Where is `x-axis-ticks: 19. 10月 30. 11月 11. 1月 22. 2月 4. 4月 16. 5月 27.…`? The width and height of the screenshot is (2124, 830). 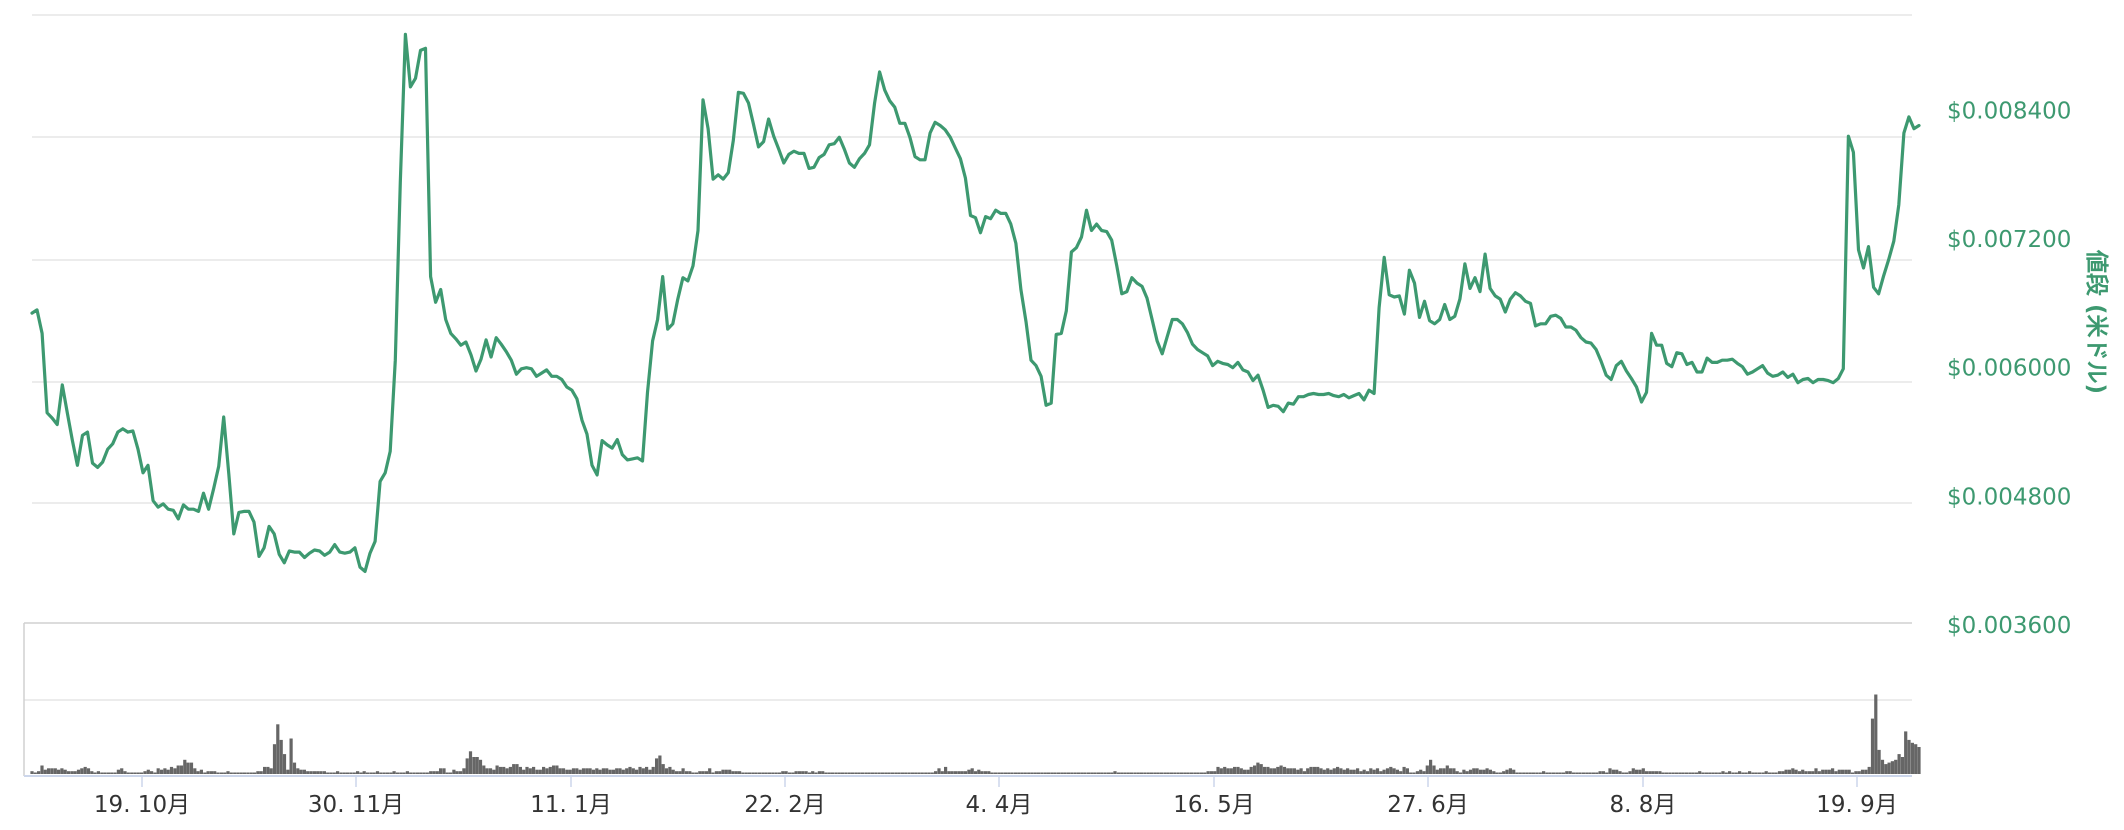 x-axis-ticks: 19. 10月 30. 11月 11. 1月 22. 2月 4. 4月 16. 5月 27.… is located at coordinates (996, 797).